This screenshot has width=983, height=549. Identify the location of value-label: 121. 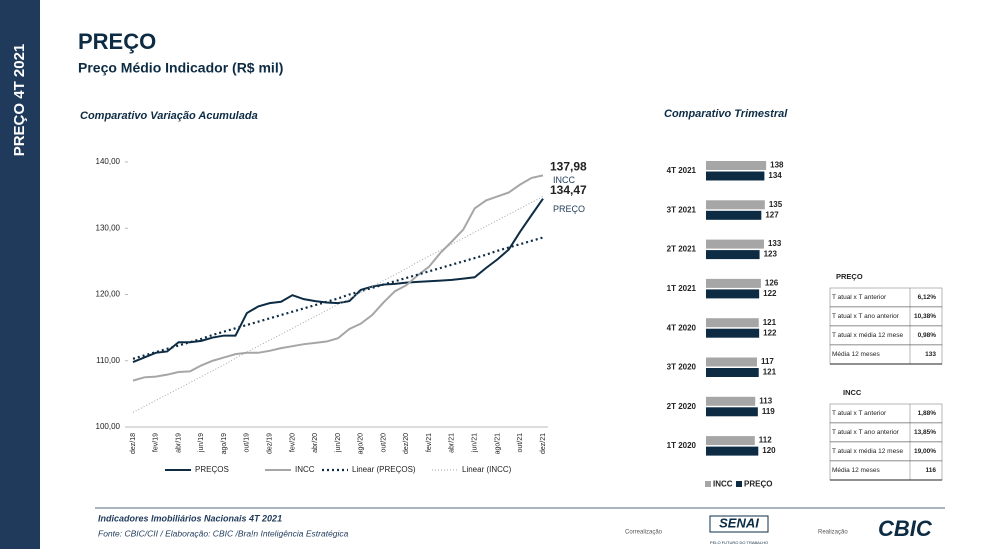
(770, 372).